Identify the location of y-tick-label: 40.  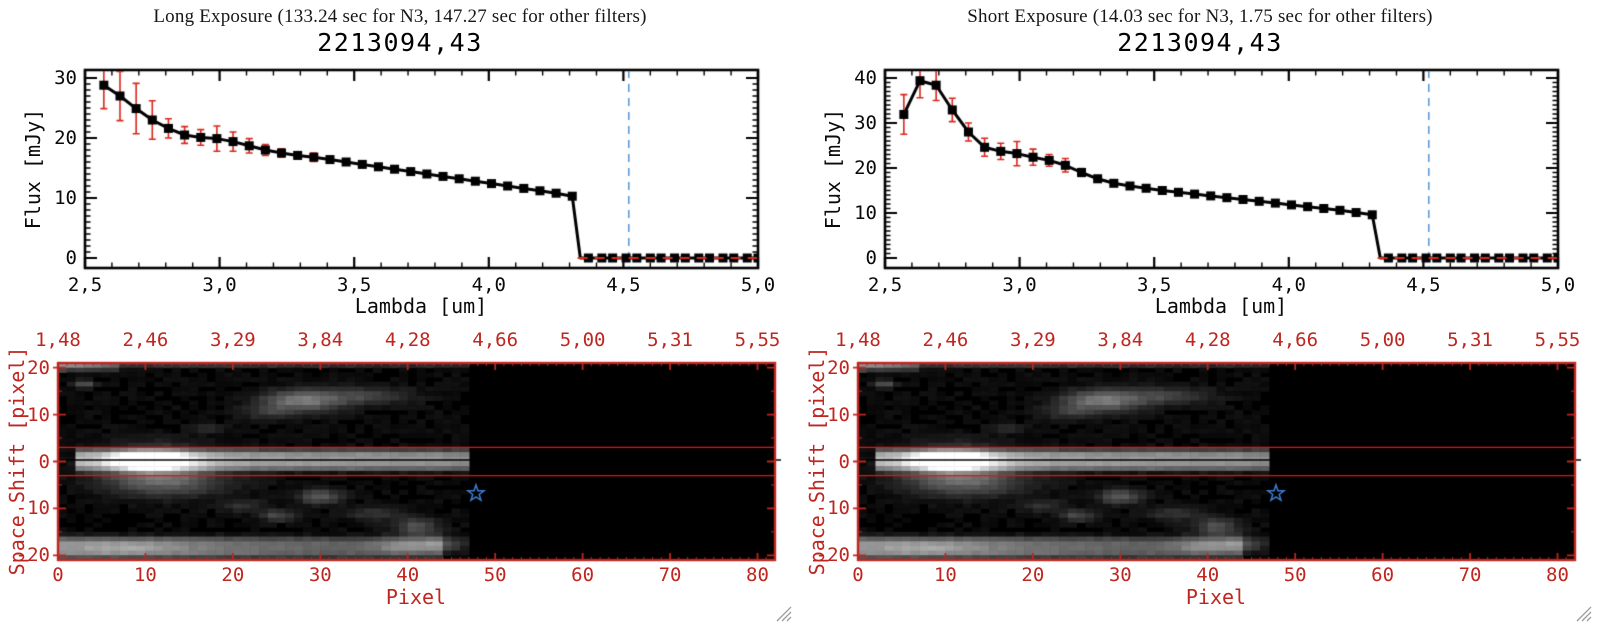
(865, 78).